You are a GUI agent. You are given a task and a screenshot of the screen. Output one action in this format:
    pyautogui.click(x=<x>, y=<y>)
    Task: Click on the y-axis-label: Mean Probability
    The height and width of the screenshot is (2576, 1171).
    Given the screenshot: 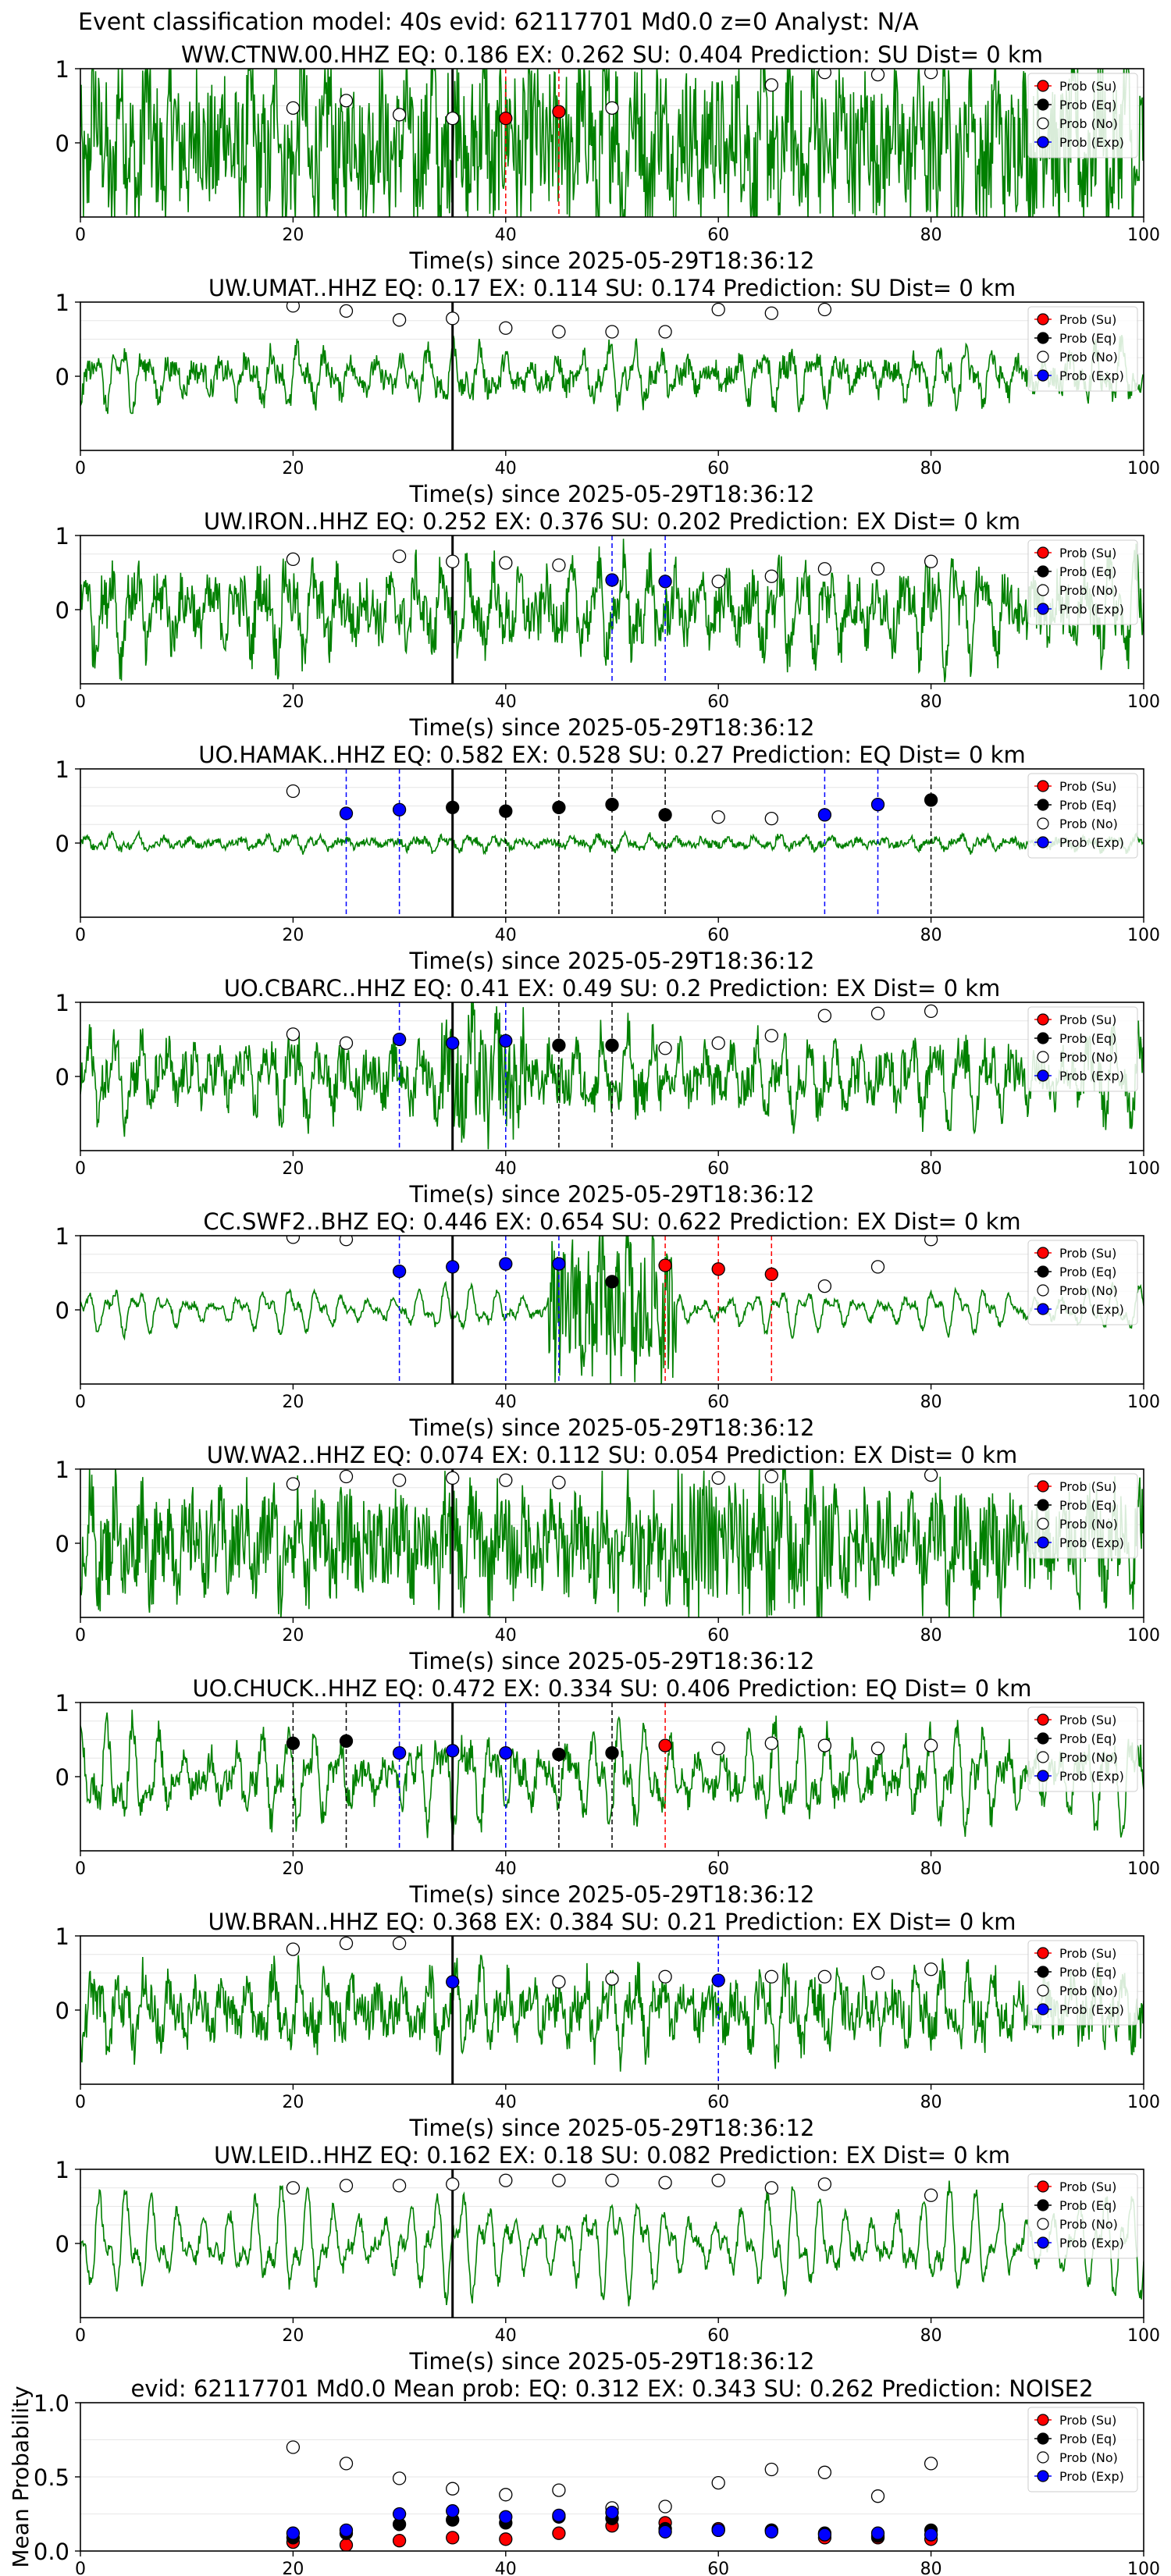 What is the action you would take?
    pyautogui.click(x=21, y=2476)
    